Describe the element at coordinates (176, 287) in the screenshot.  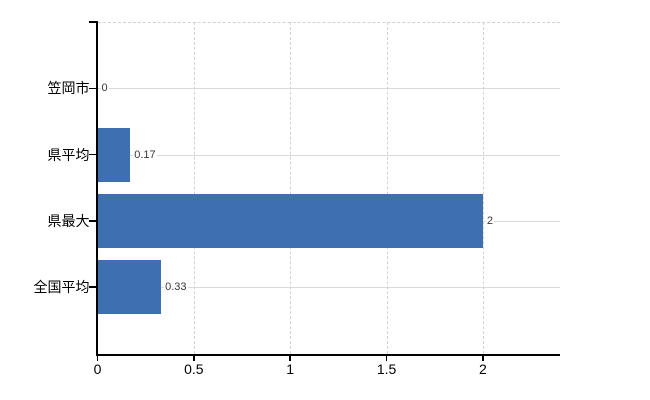
I see `bar-value-label: 0.33` at that location.